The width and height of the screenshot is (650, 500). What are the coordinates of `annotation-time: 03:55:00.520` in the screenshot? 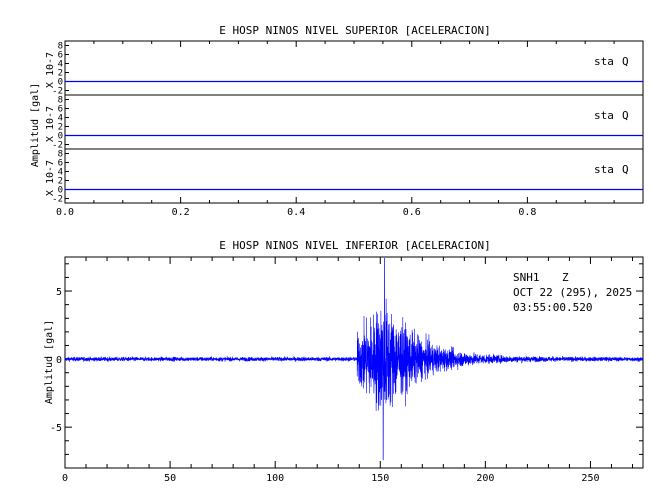 It's located at (552, 307).